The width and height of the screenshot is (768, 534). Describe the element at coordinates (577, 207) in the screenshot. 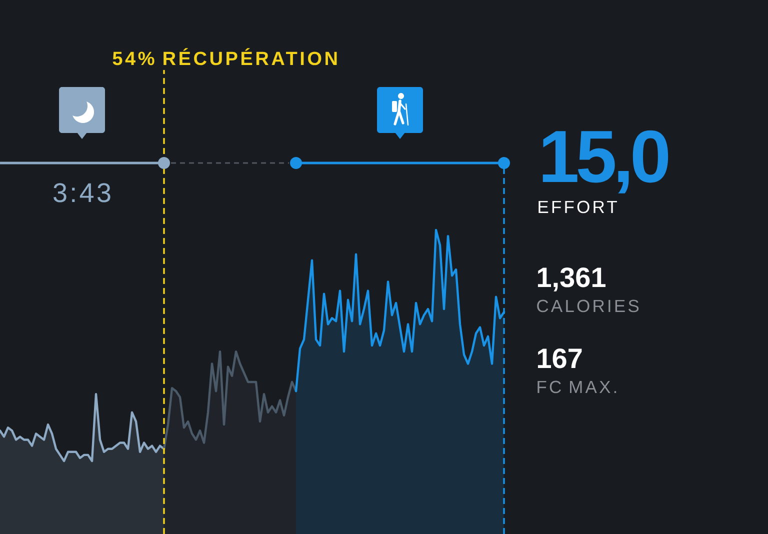

I see `text: EFFORT` at that location.